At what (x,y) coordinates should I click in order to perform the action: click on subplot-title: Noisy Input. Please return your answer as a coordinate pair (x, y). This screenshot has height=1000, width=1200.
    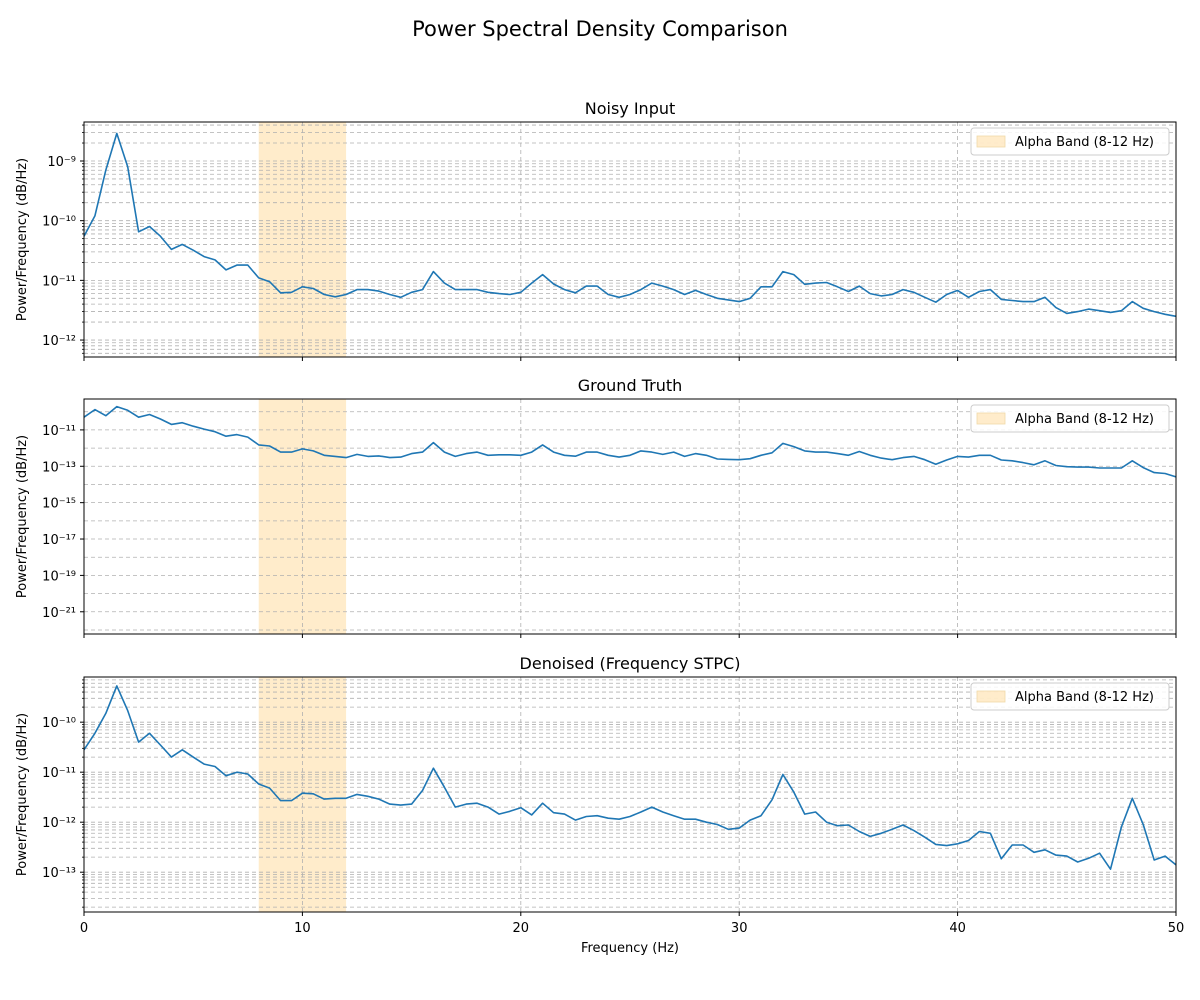
    Looking at the image, I should click on (630, 108).